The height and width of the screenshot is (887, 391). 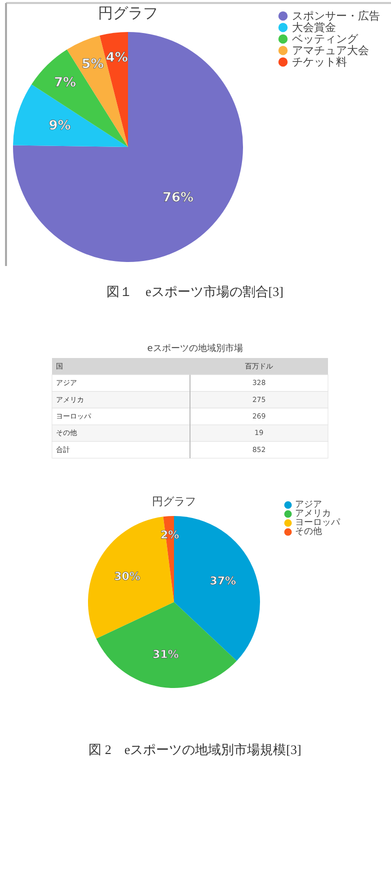 What do you see at coordinates (65, 83) in the screenshot?
I see `data-label: 7%` at bounding box center [65, 83].